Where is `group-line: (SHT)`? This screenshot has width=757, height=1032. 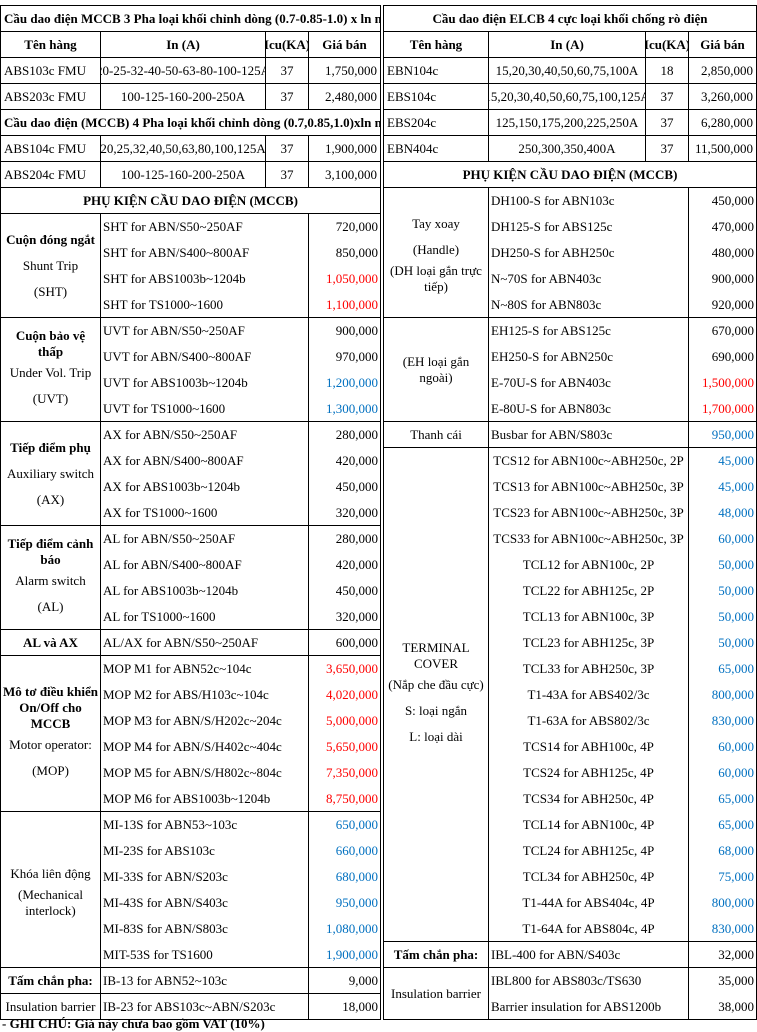
group-line: (SHT) is located at coordinates (50, 291).